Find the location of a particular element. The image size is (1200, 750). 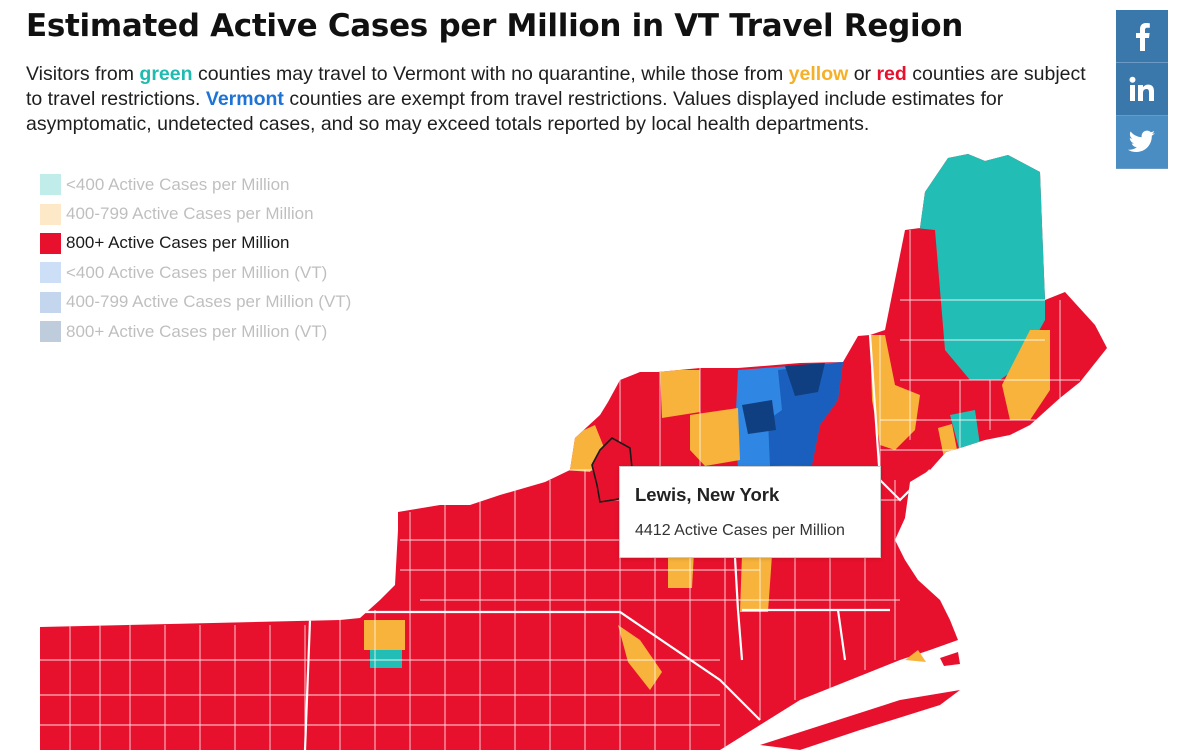

legend-item-red: 800+ Active Cases per Million is located at coordinates (195, 243).